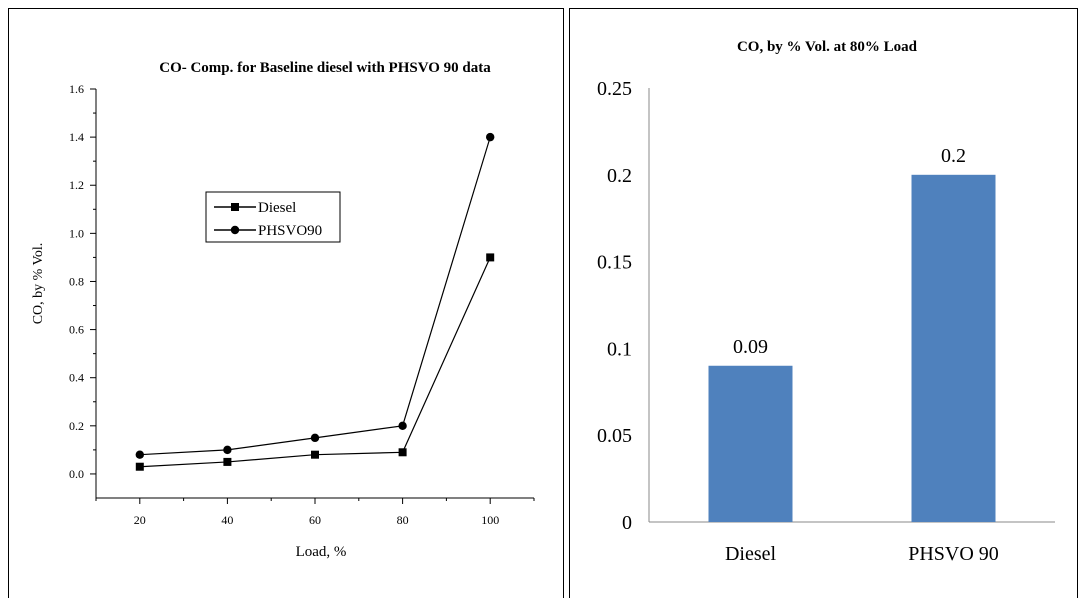  Describe the element at coordinates (953, 156) in the screenshot. I see `data-label: 0.2` at that location.